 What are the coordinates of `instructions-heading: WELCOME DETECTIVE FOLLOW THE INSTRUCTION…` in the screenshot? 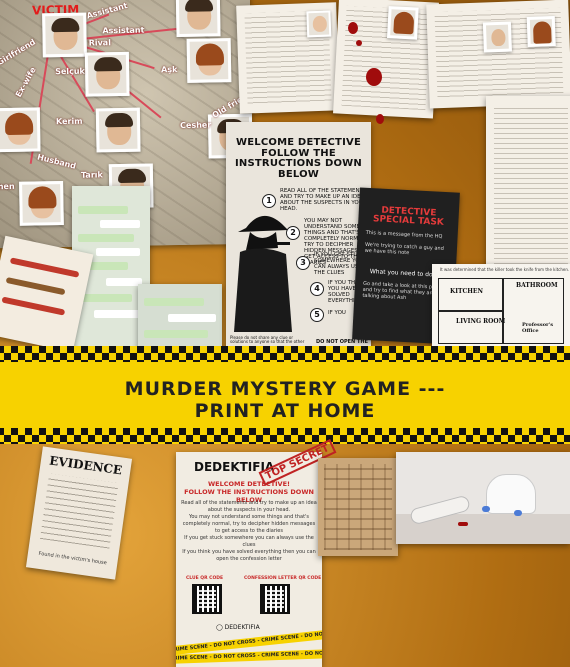 It's located at (298, 158).